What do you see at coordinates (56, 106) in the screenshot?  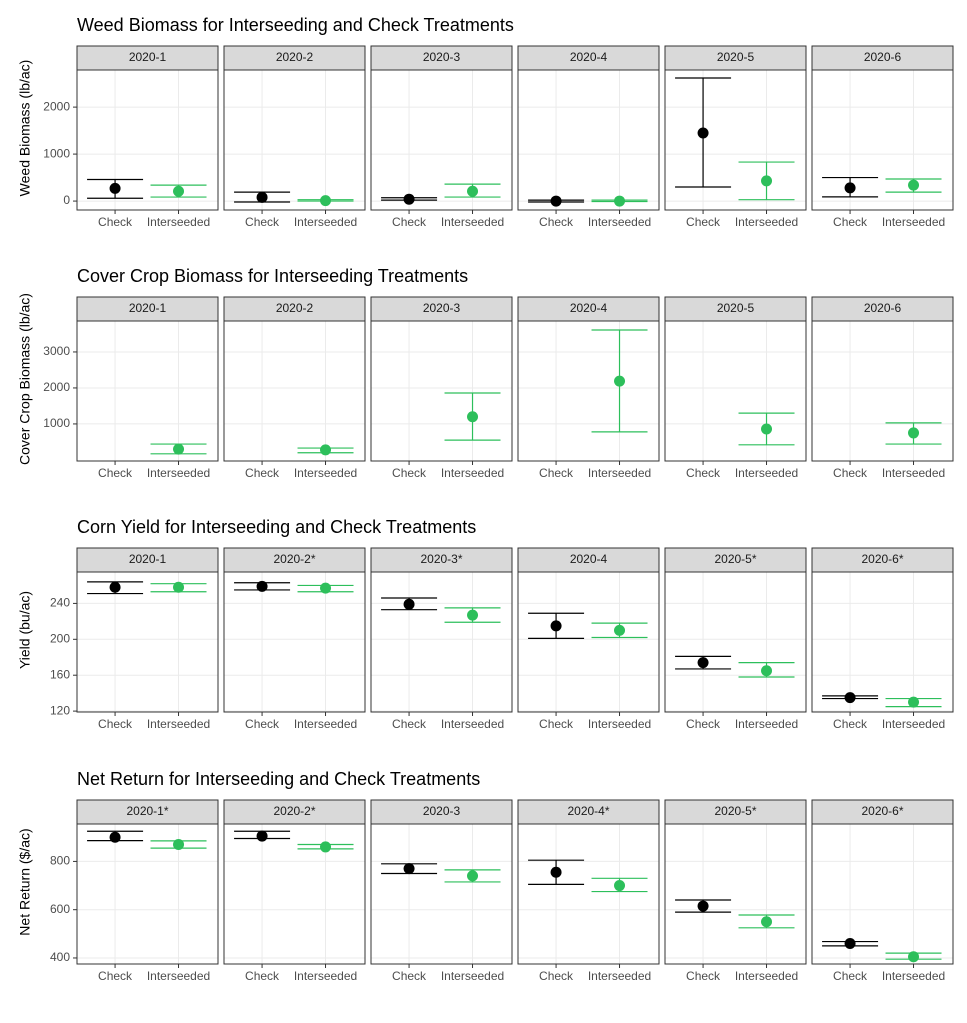 I see `y-tick-label: 2000` at bounding box center [56, 106].